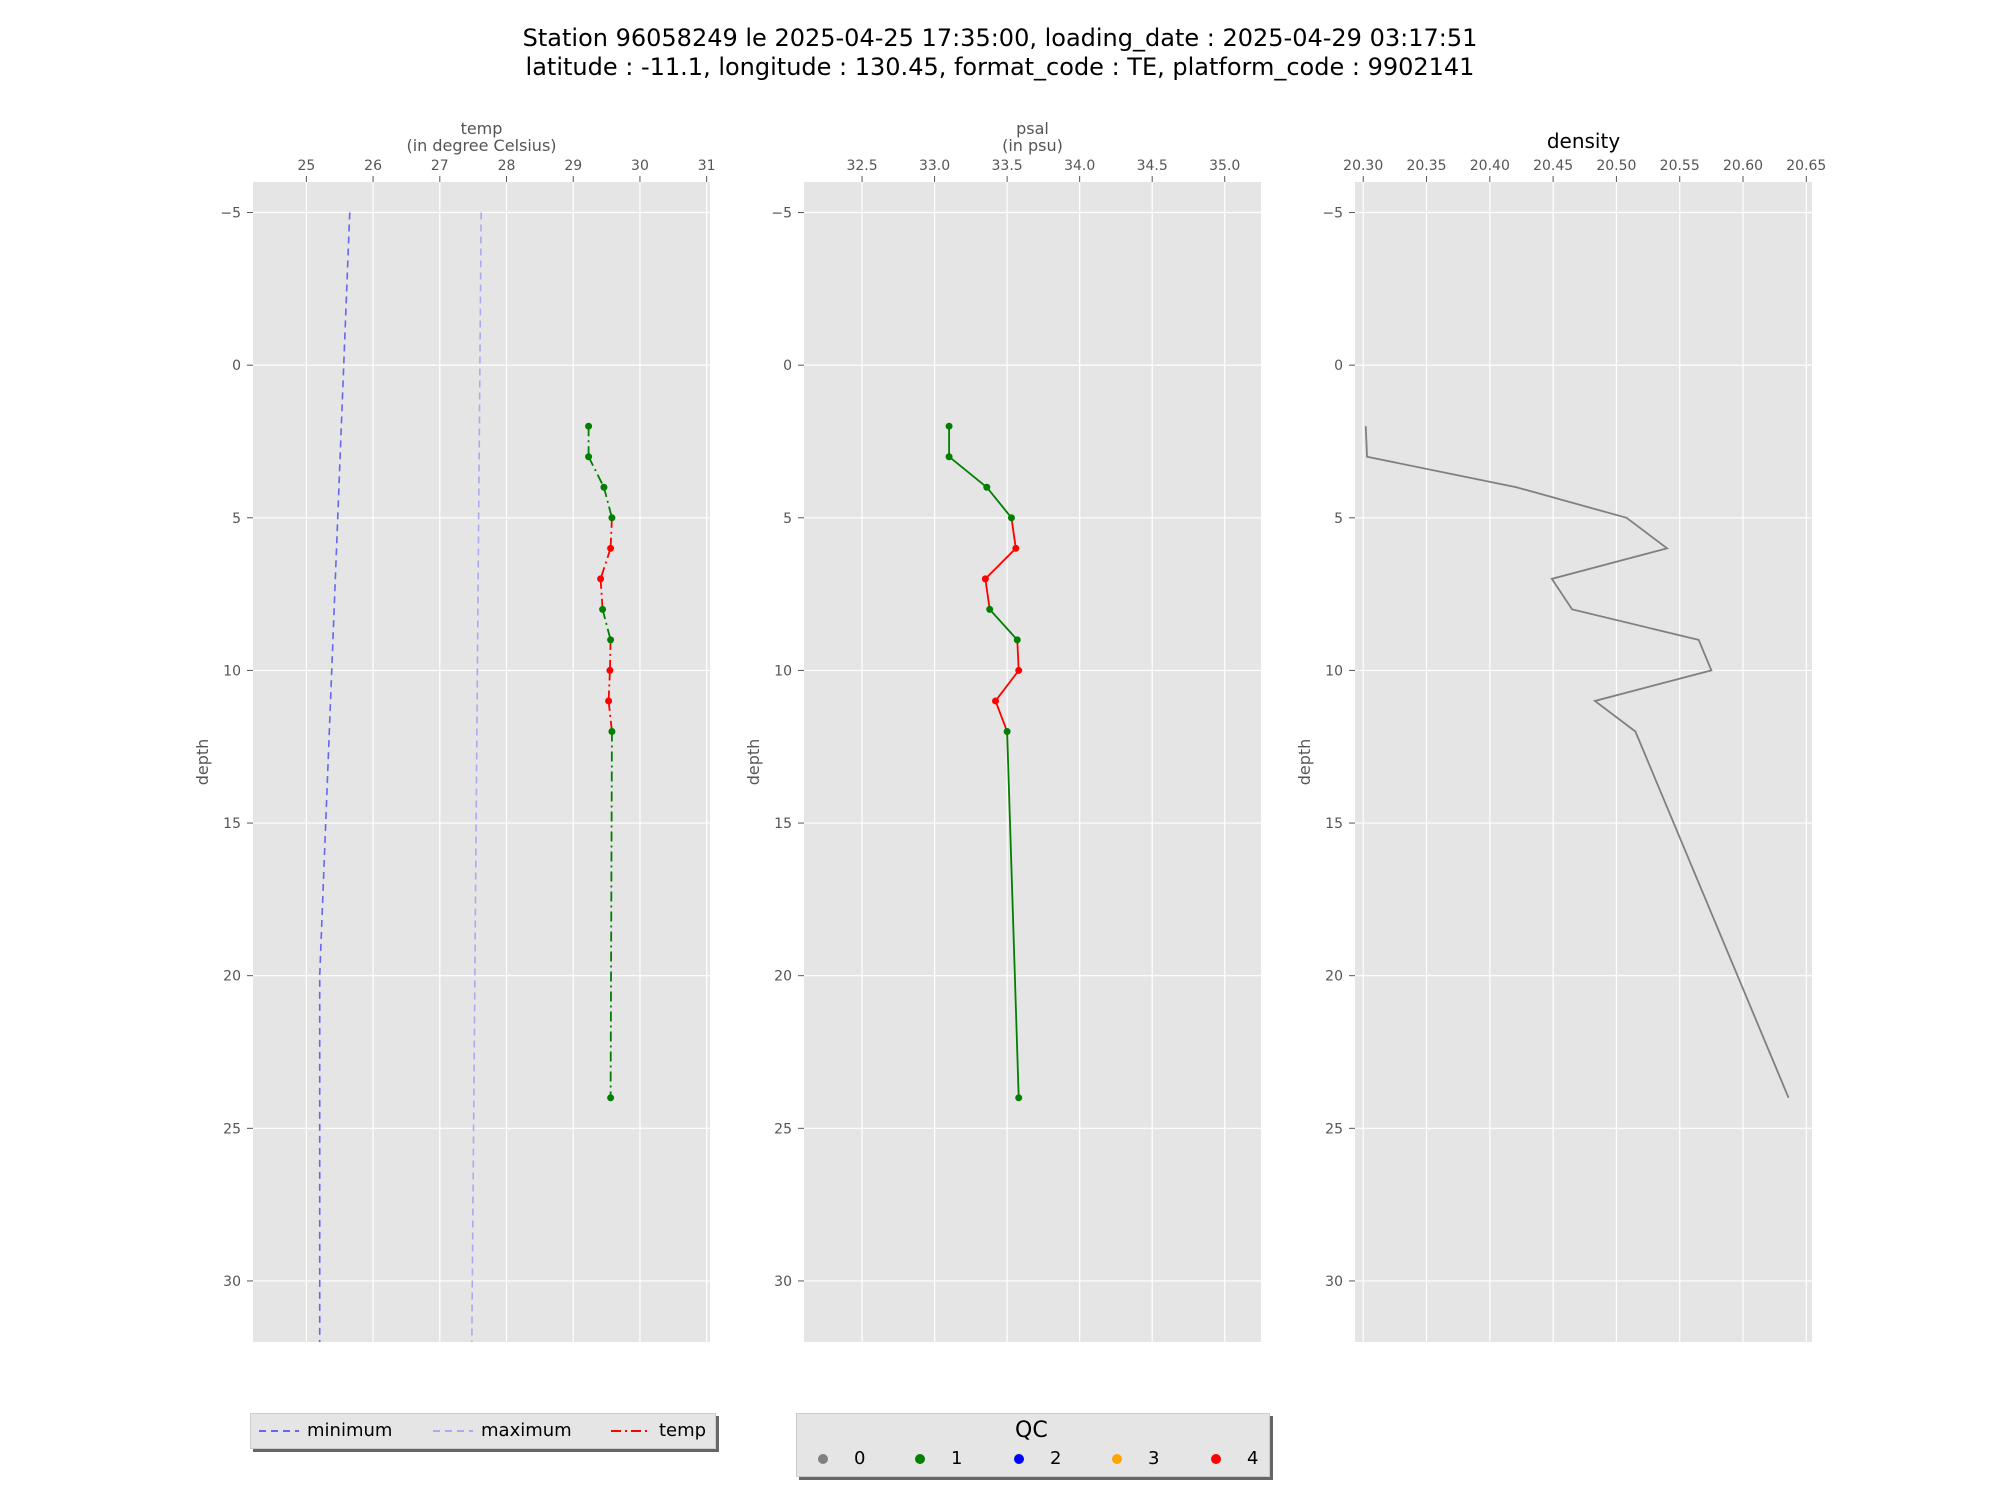 This screenshot has width=2000, height=1500. Describe the element at coordinates (334, 777) in the screenshot. I see `temp-series-minimum` at that location.